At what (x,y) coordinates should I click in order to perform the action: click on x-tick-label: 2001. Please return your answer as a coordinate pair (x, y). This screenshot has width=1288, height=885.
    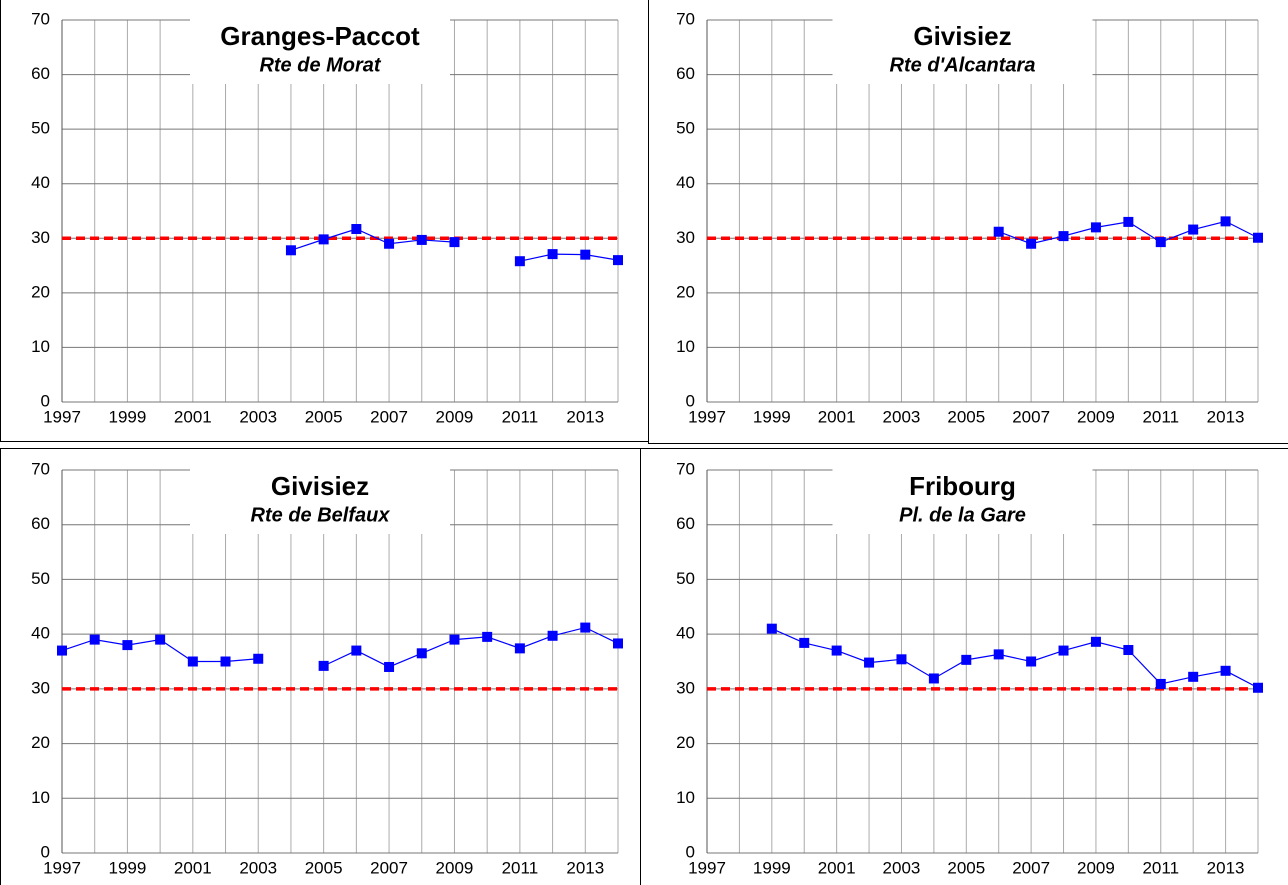
    Looking at the image, I should click on (193, 416).